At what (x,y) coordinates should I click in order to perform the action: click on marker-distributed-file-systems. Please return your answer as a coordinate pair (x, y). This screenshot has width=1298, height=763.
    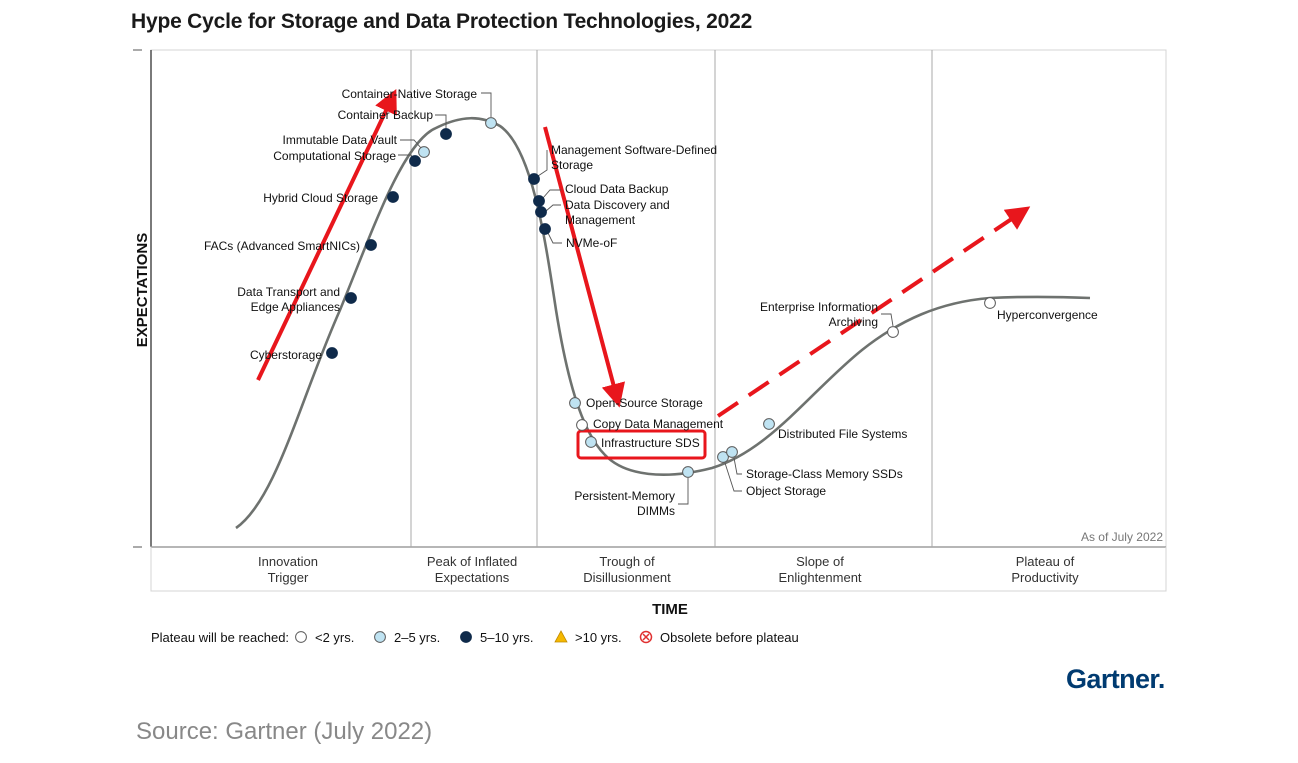
    Looking at the image, I should click on (769, 424).